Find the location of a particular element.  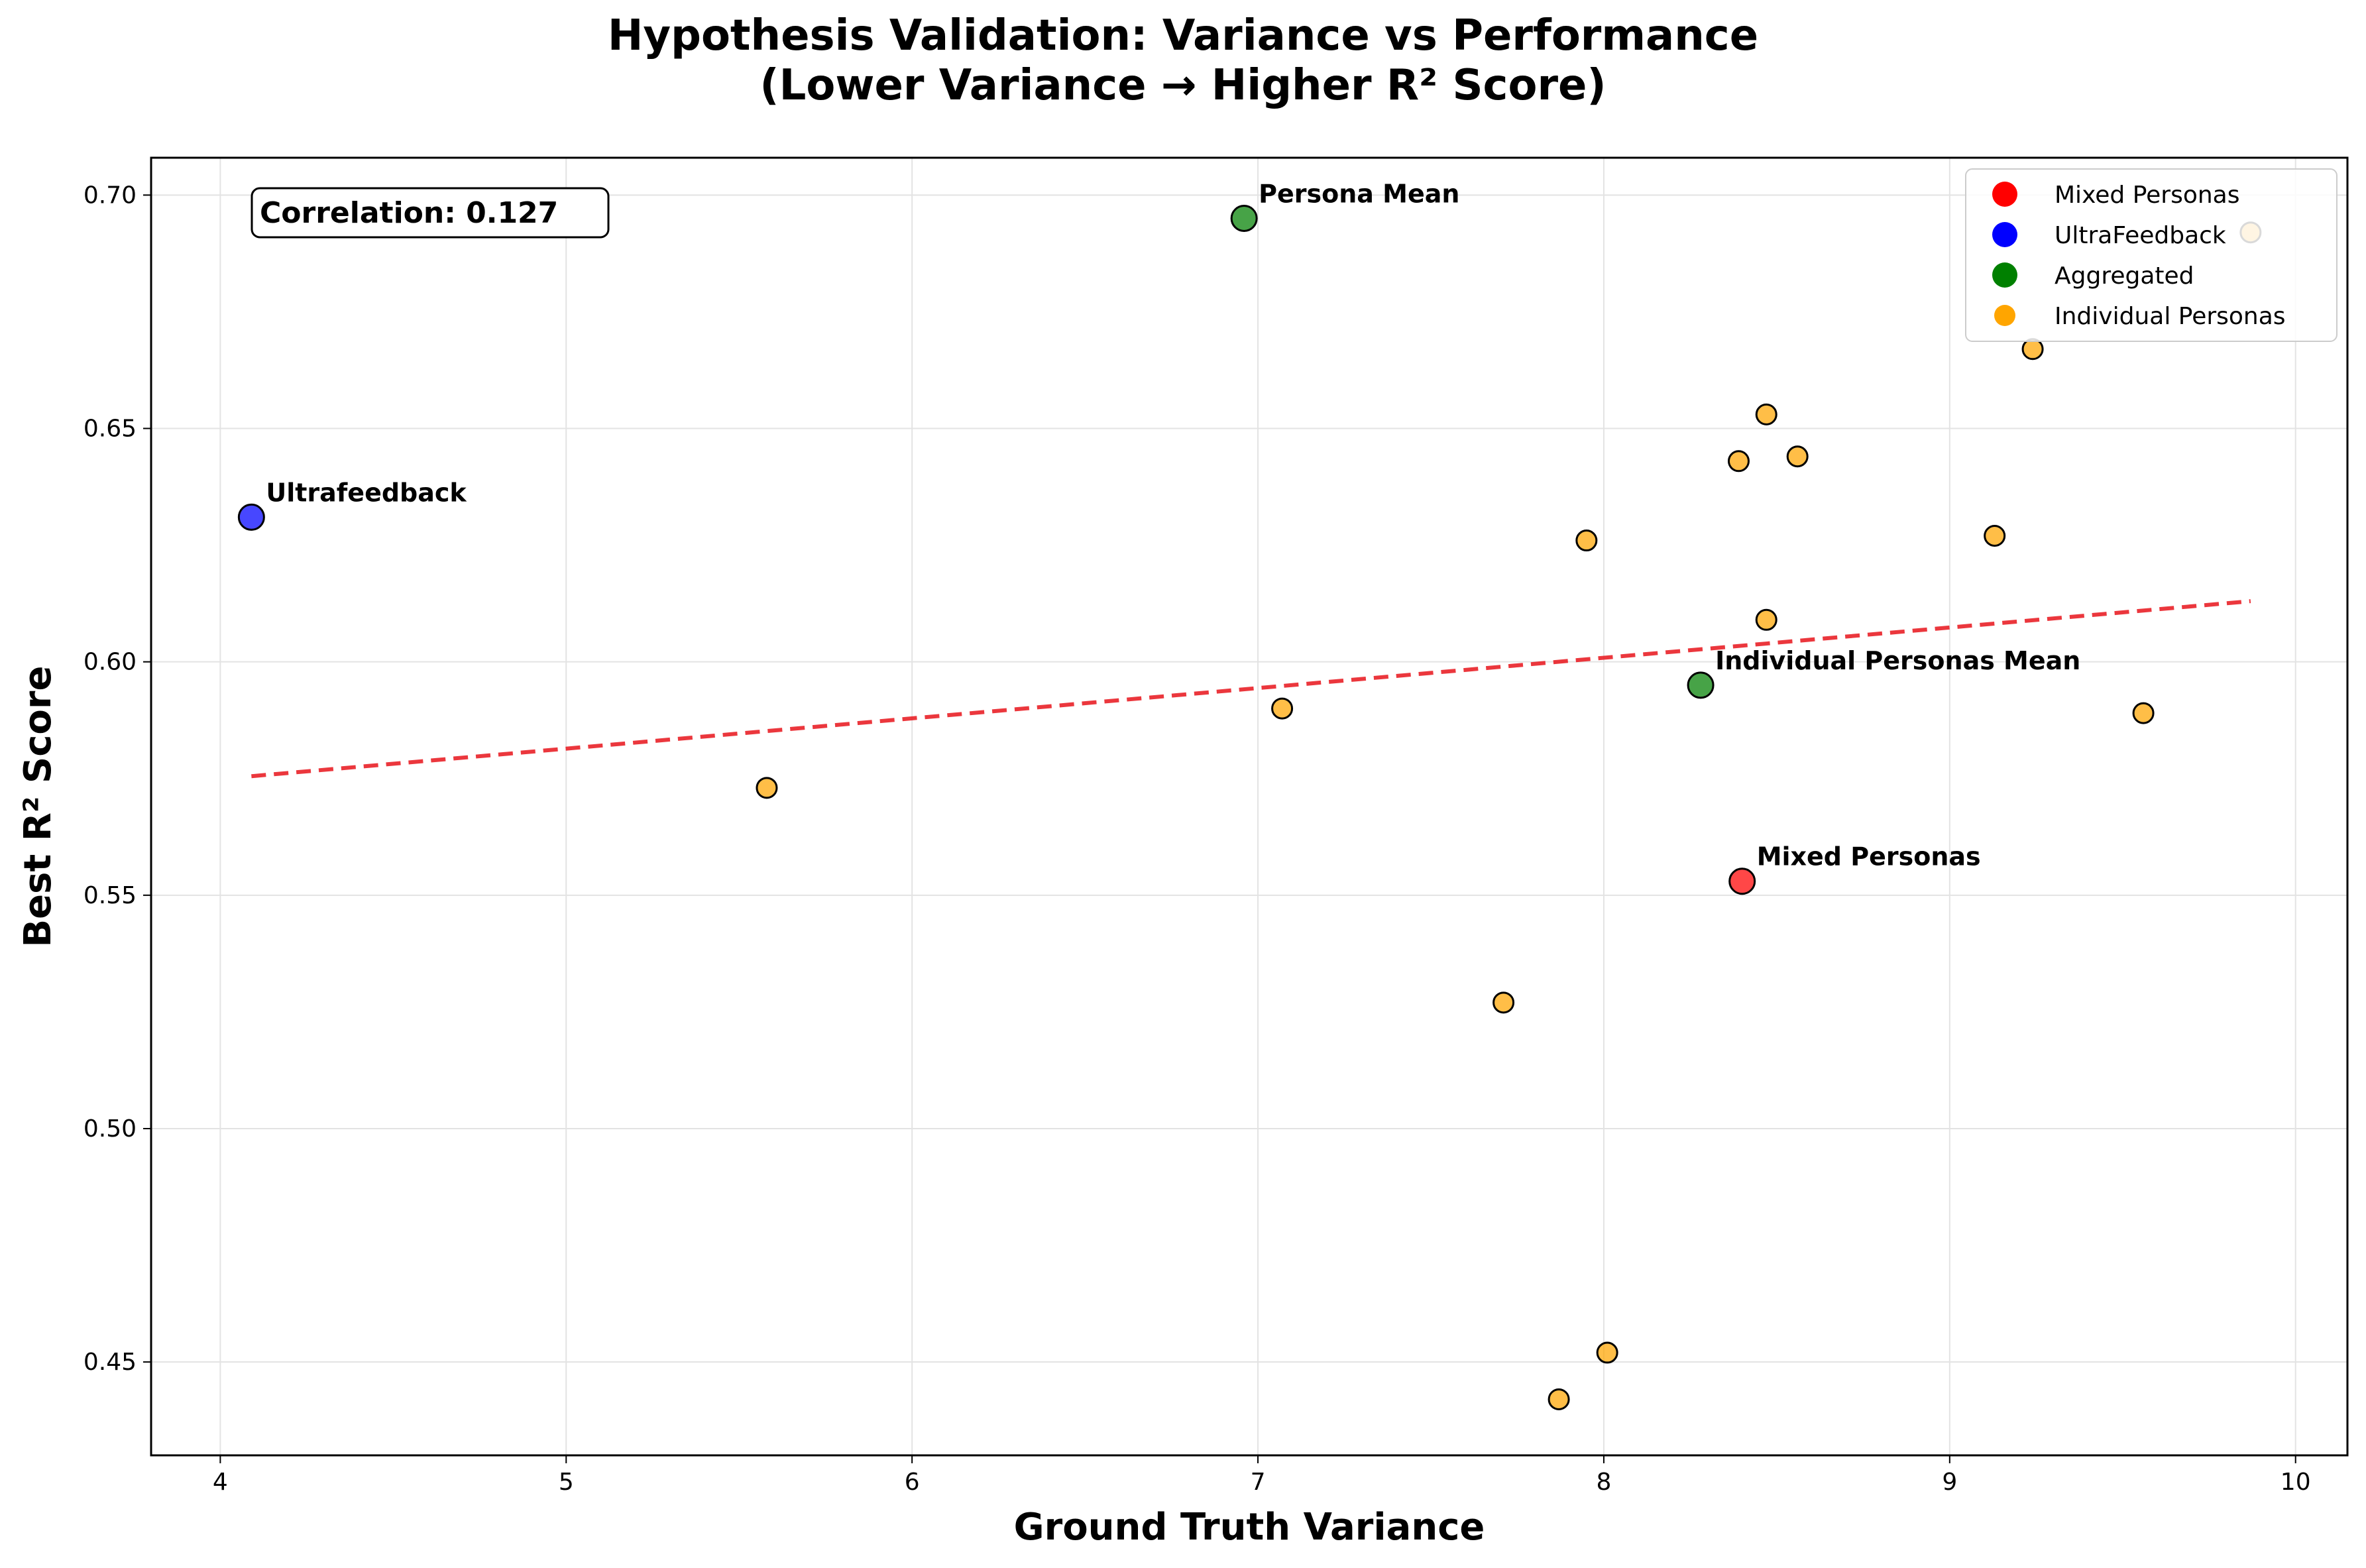

legend-label: Individual Personas is located at coordinates (2170, 316).